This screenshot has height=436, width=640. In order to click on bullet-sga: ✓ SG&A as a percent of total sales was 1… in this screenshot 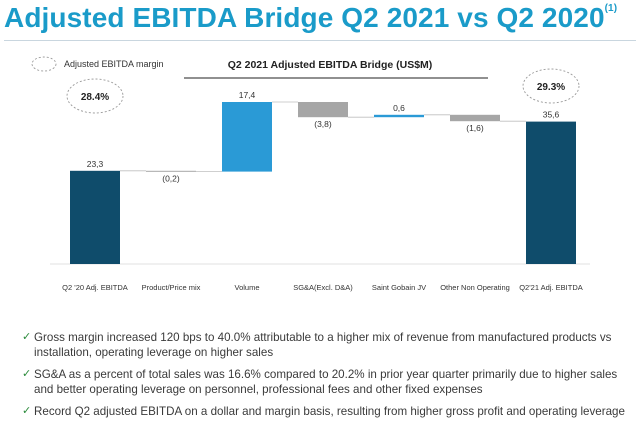, I will do `click(328, 382)`.